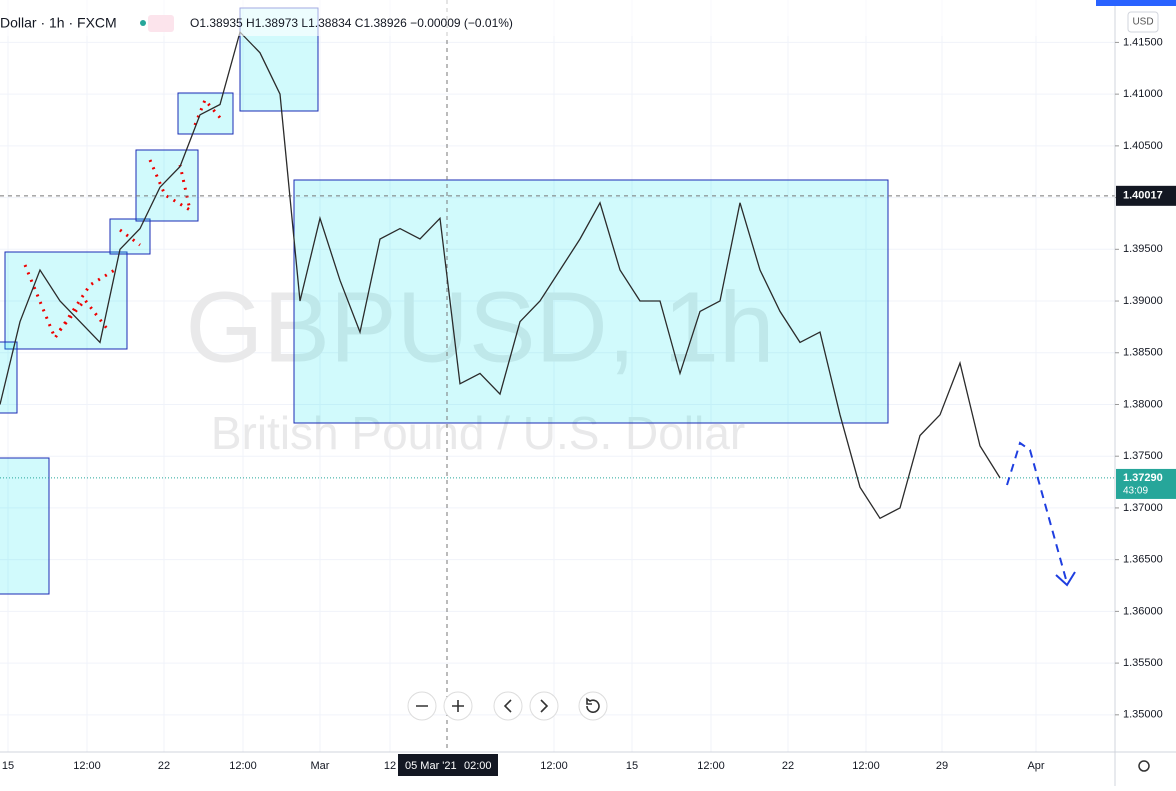 The height and width of the screenshot is (791, 1176). What do you see at coordinates (431, 766) in the screenshot?
I see `crosshair-date: 05 Mar '21` at bounding box center [431, 766].